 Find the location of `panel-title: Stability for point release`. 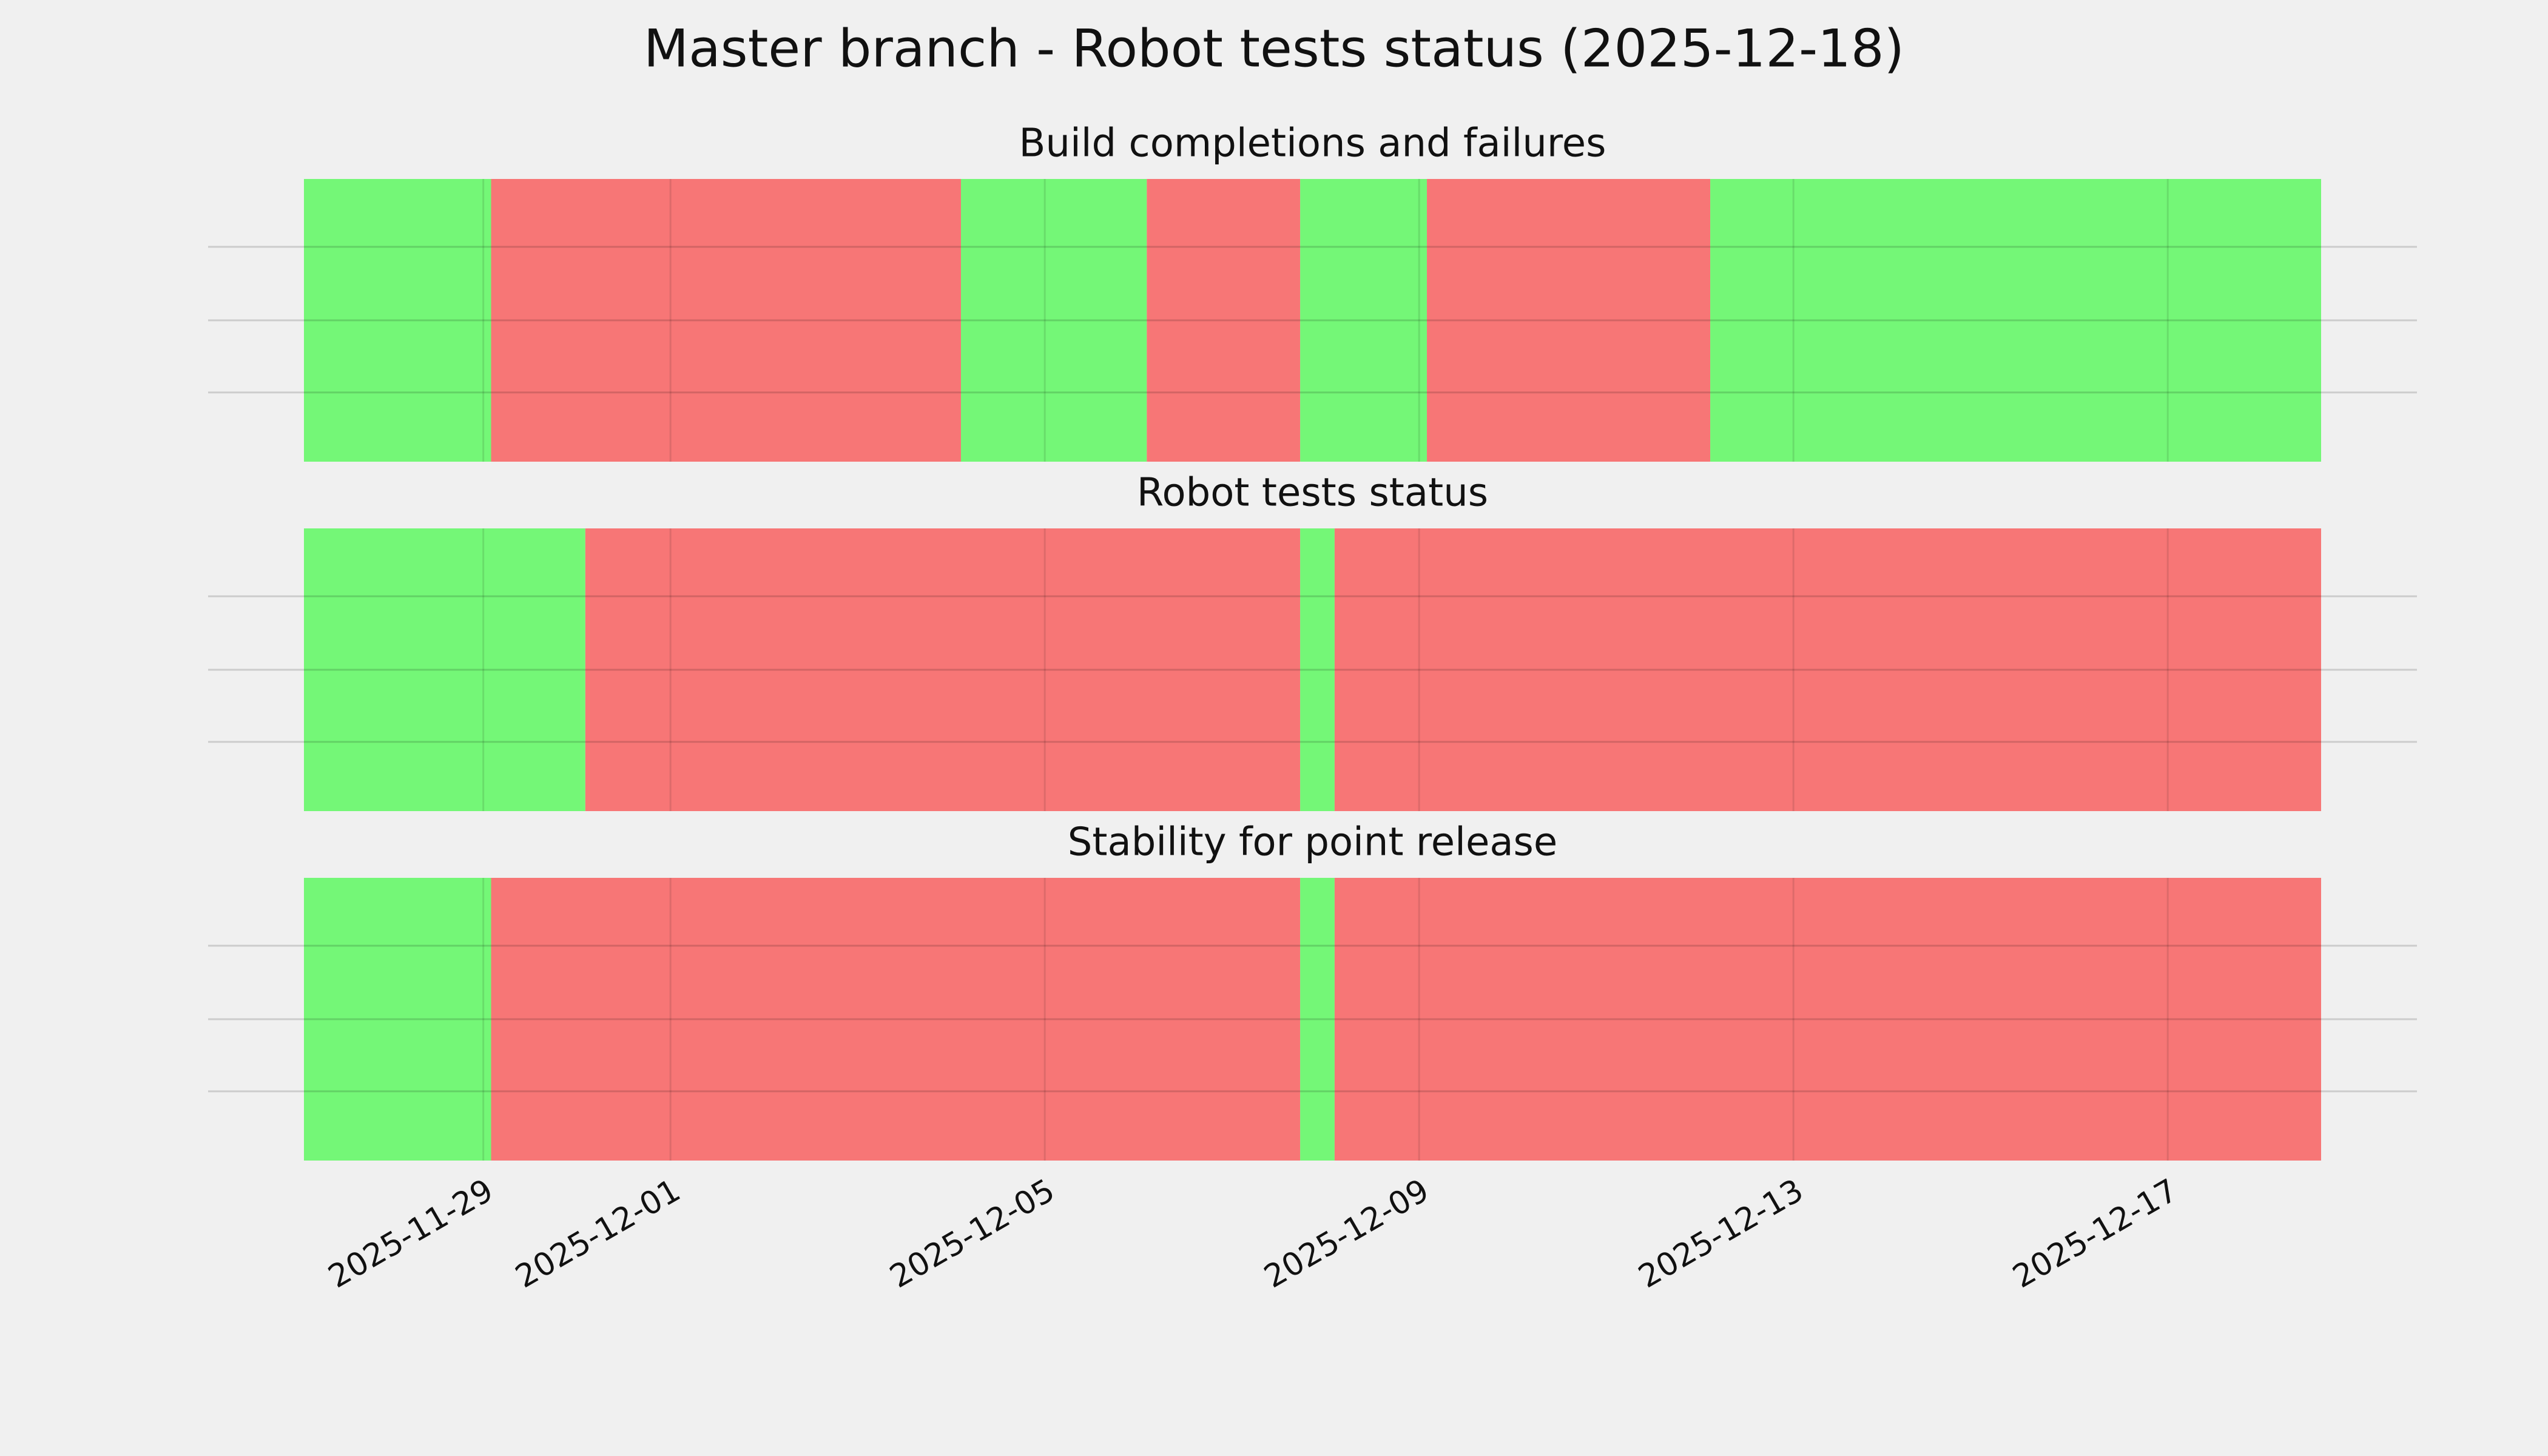

panel-title: Stability for point release is located at coordinates (1313, 842).